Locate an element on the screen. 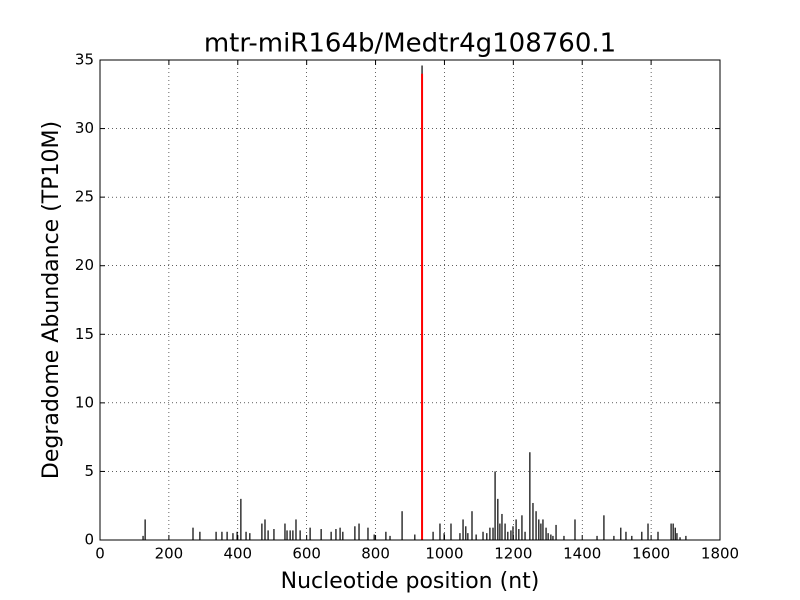 The image size is (800, 600). y-tick-label: 15 is located at coordinates (84, 334).